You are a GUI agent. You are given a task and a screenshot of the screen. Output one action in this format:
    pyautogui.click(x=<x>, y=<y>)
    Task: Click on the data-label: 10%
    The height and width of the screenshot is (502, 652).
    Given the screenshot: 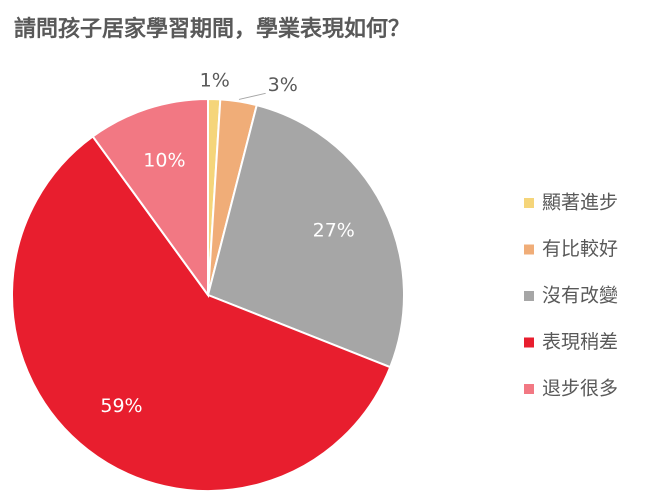 What is the action you would take?
    pyautogui.click(x=164, y=160)
    